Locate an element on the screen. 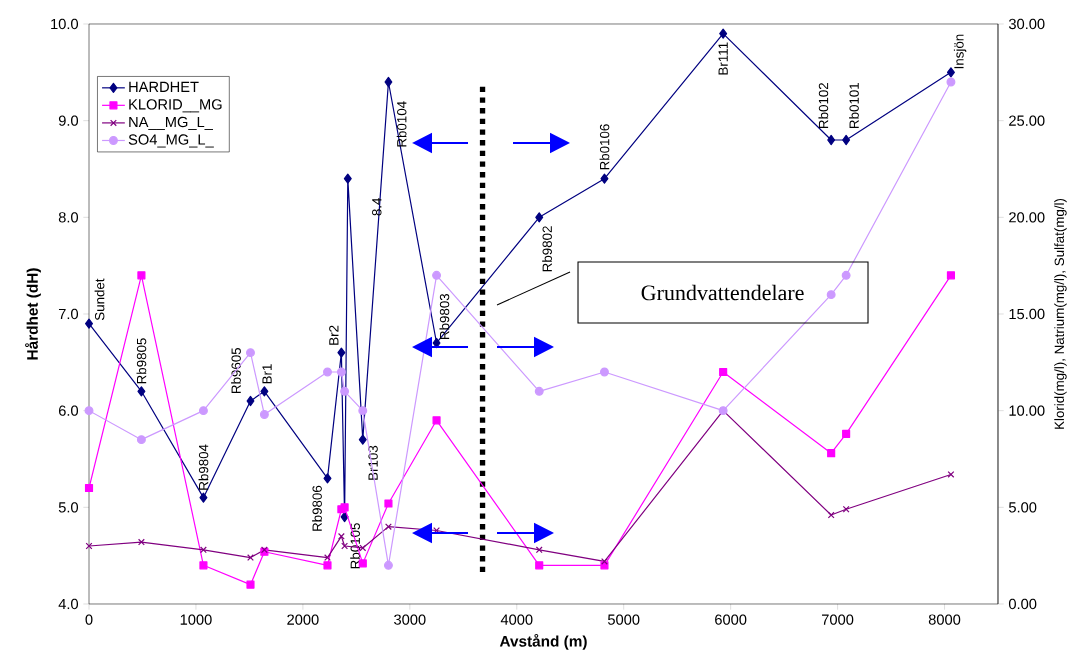 The image size is (1087, 670). y2-tick-label: 25.00 is located at coordinates (1027, 120).